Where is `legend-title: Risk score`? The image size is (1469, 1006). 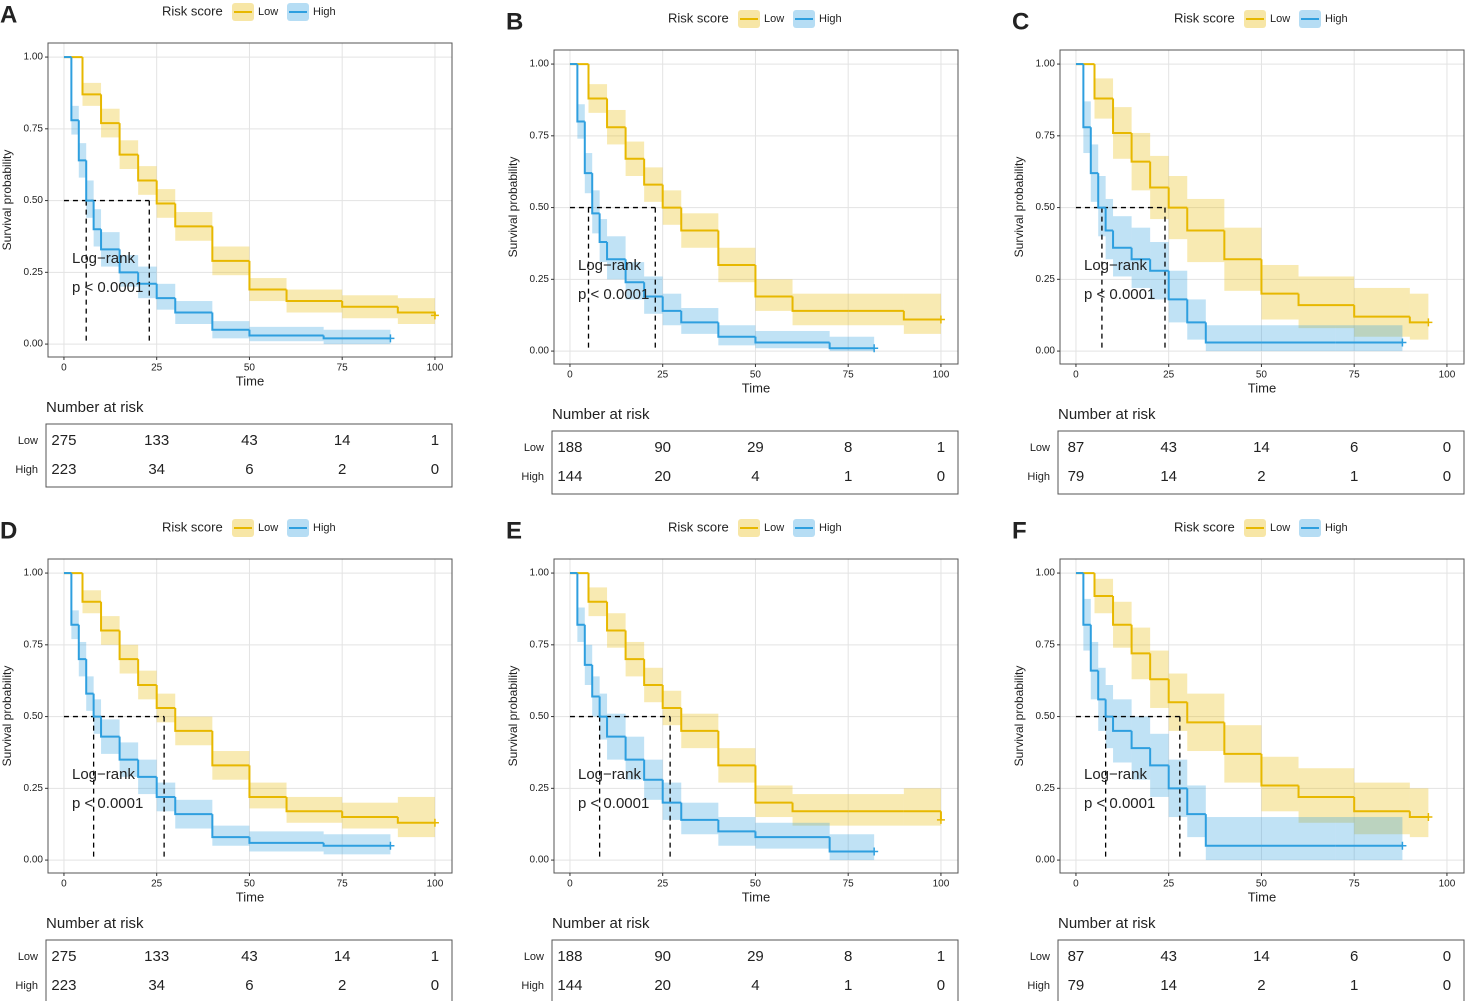 legend-title: Risk score is located at coordinates (1204, 17).